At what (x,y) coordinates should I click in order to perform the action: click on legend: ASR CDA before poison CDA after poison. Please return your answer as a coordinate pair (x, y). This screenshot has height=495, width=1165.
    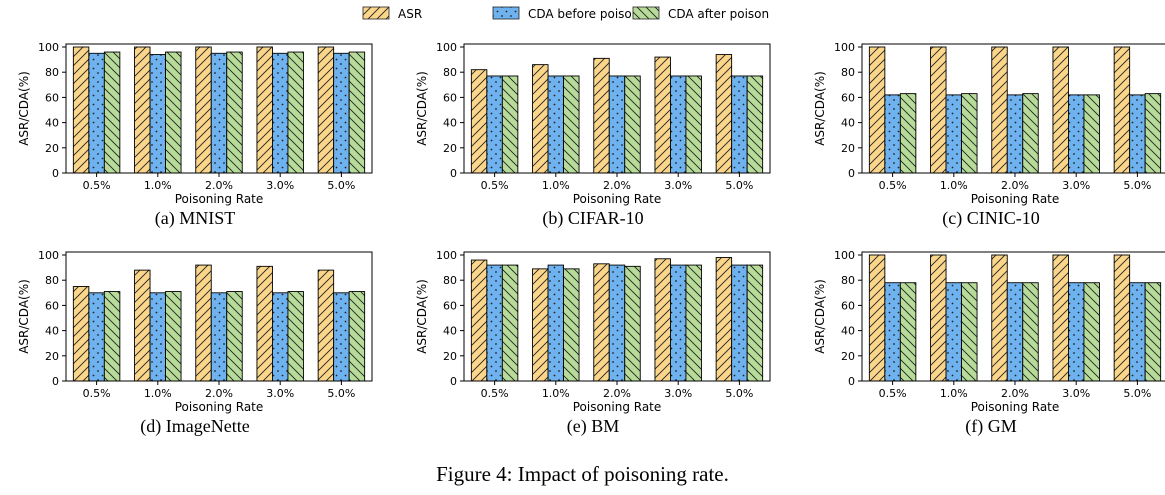
    Looking at the image, I should click on (565, 13).